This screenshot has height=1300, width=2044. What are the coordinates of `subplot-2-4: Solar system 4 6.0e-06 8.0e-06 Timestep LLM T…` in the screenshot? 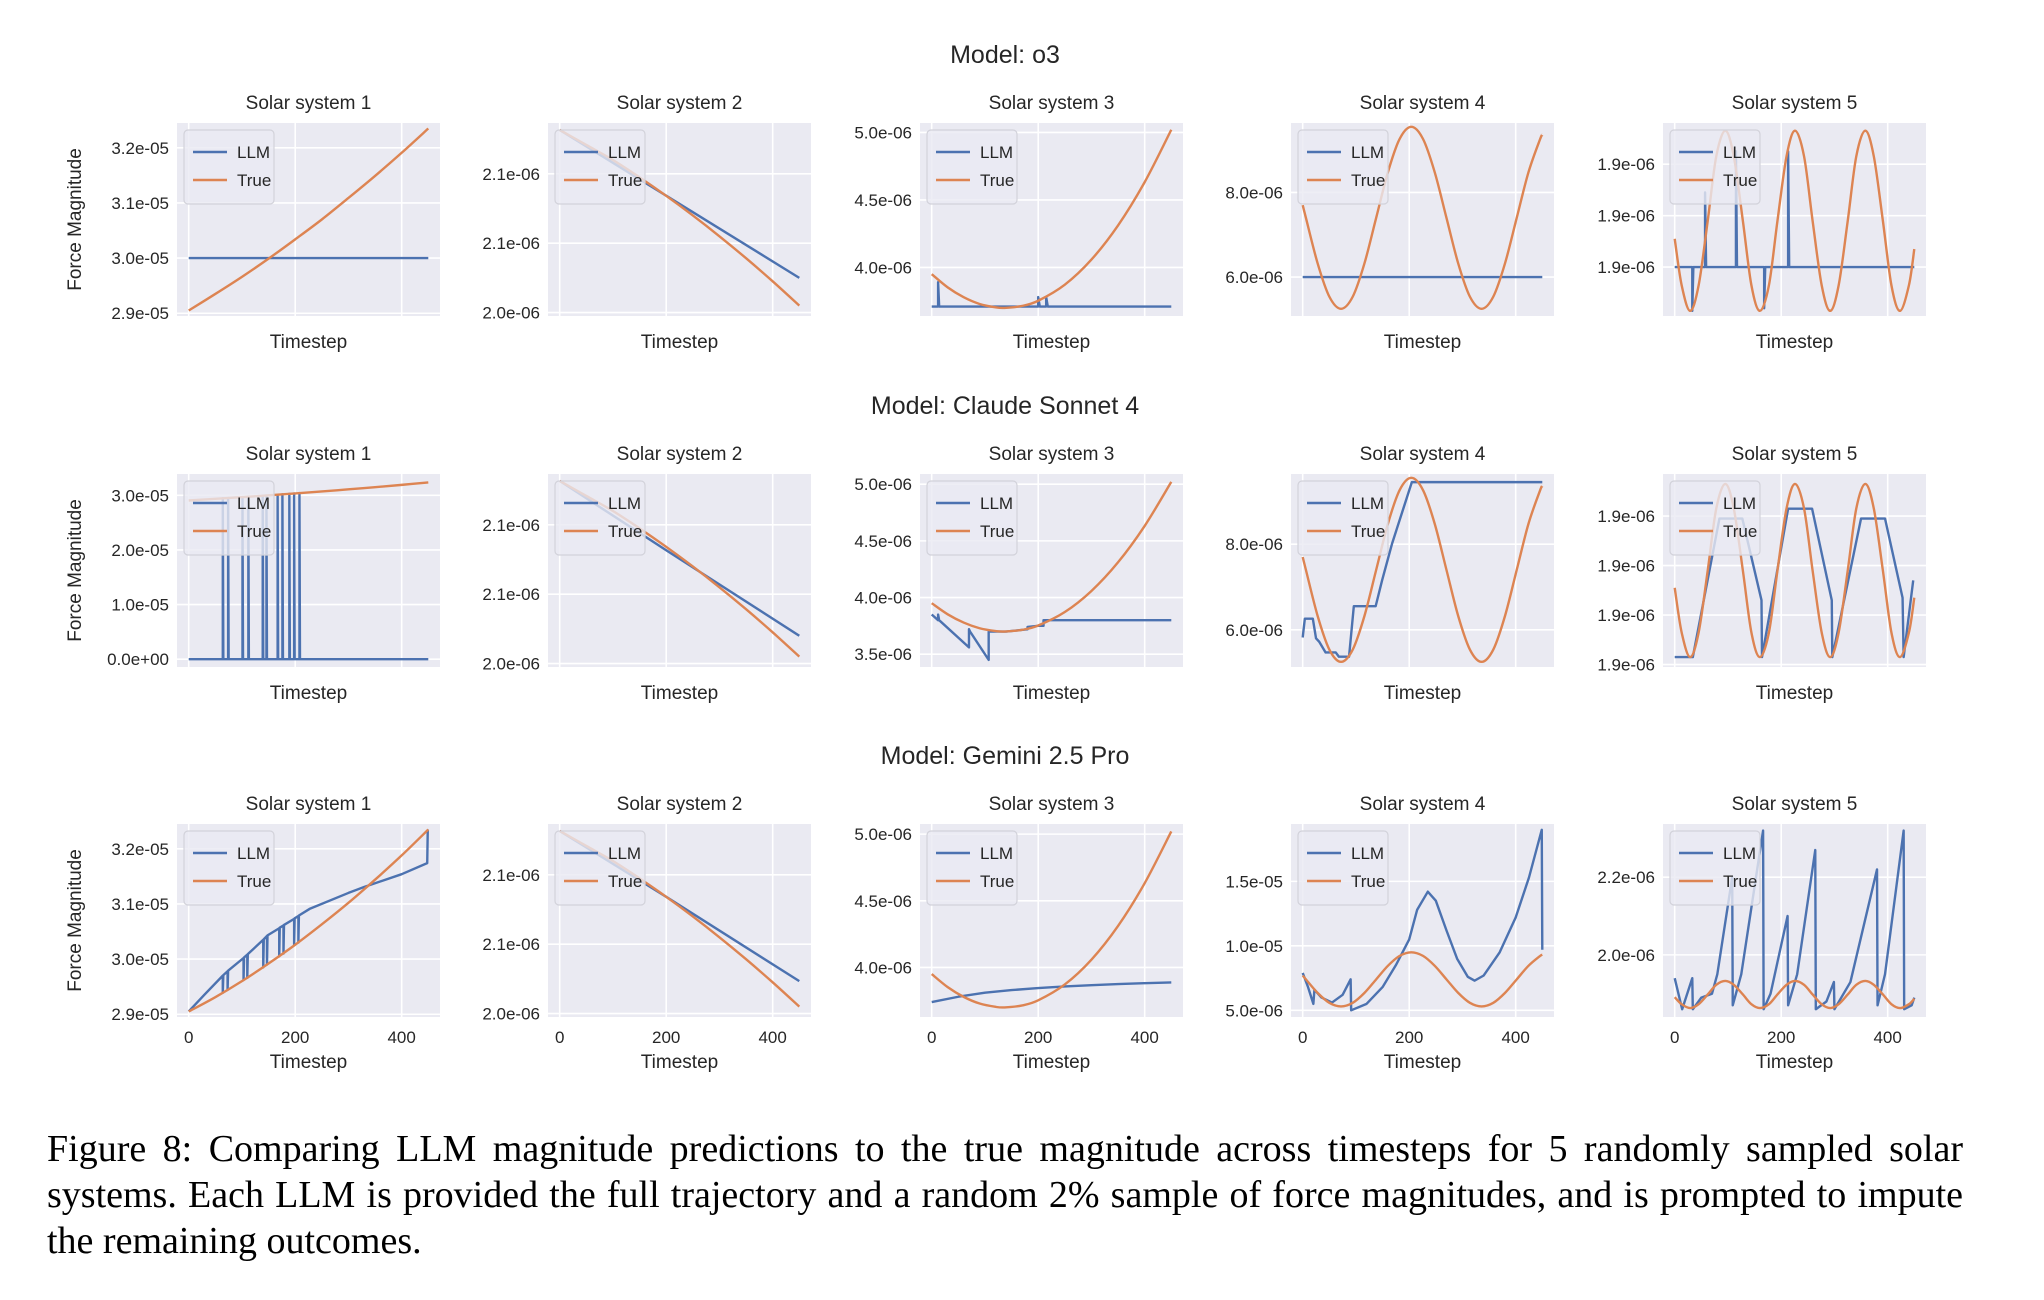 It's located at (1389, 574).